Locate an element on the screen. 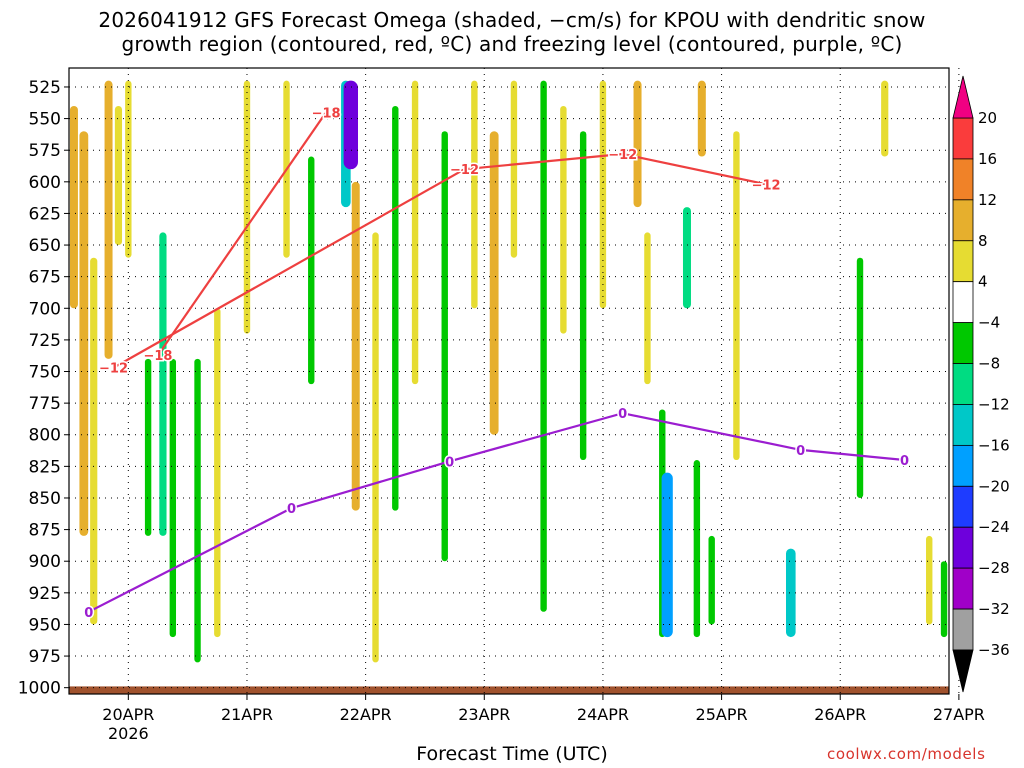 The width and height of the screenshot is (1024, 768). y-tick-label-525: 525 is located at coordinates (45, 88).